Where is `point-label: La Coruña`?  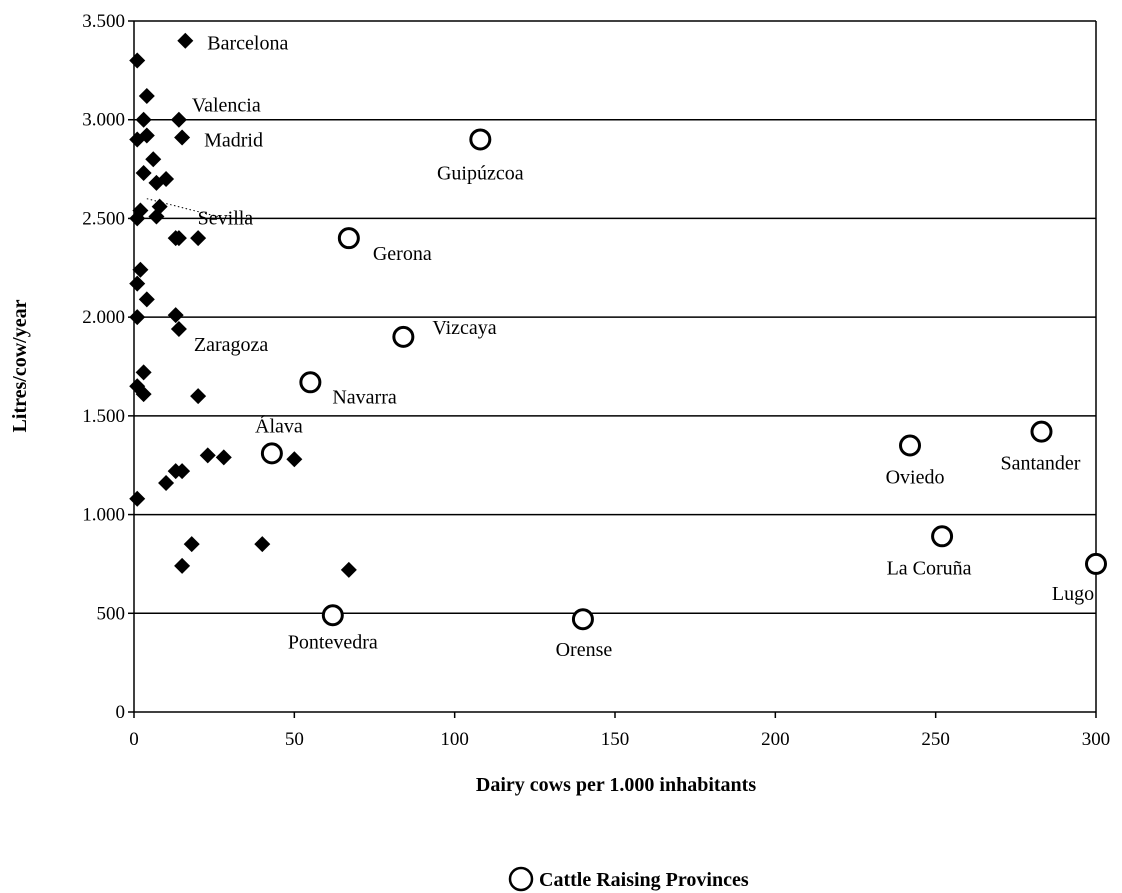
point-label: La Coruña is located at coordinates (929, 568).